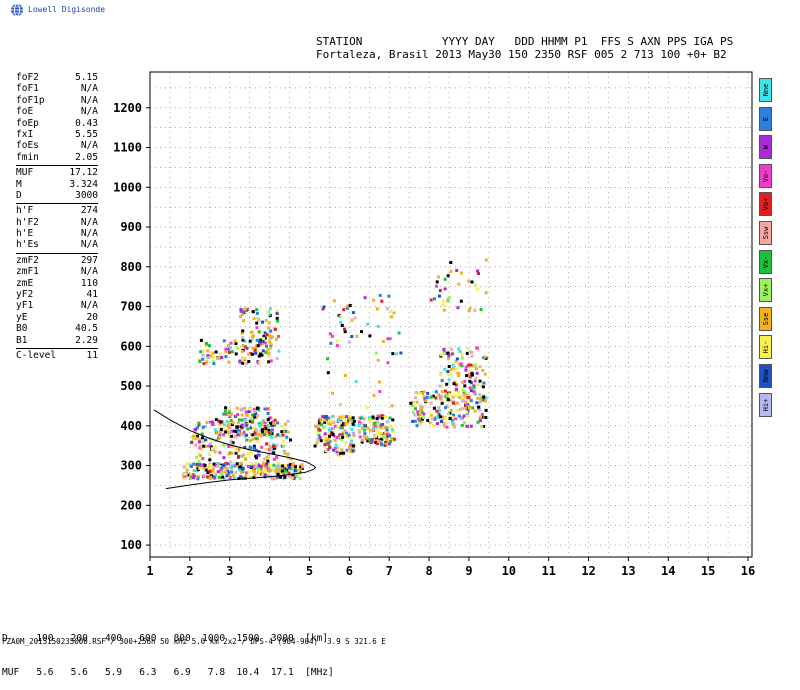 The width and height of the screenshot is (800, 690). What do you see at coordinates (89, 283) in the screenshot?
I see `param-value: 110` at bounding box center [89, 283].